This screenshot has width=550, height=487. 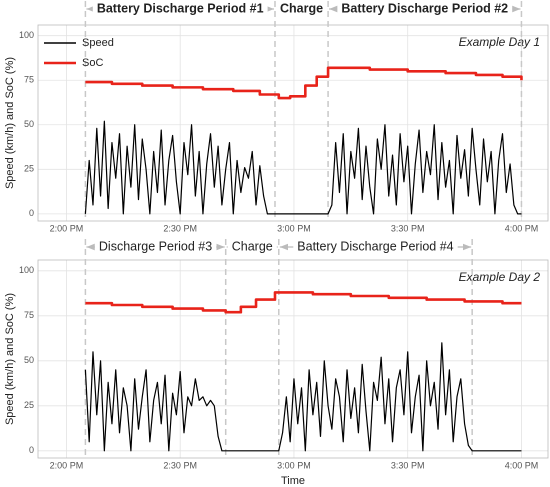 I want to click on period-label: Battery Discharge Period #4, so click(x=375, y=246).